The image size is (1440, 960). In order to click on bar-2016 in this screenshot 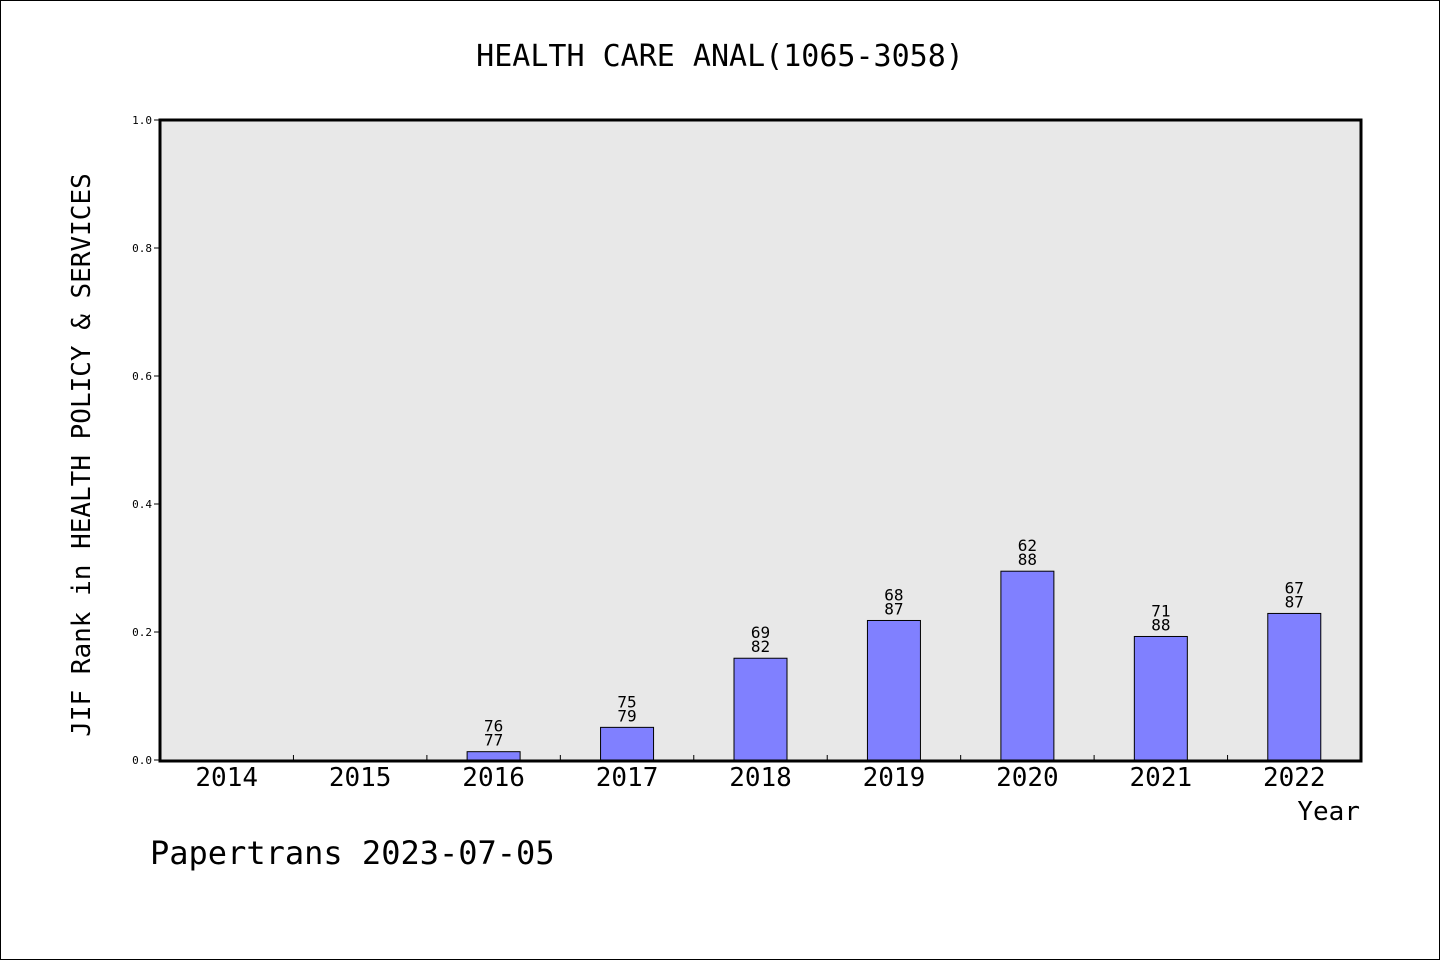, I will do `click(493, 756)`.